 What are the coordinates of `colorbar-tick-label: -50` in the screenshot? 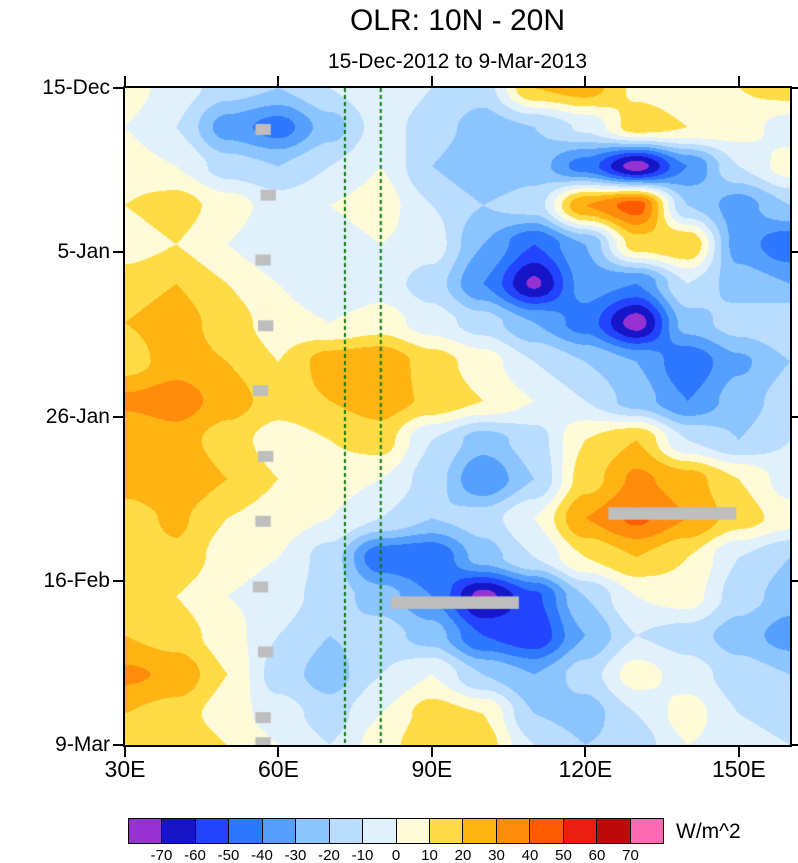 It's located at (228, 855).